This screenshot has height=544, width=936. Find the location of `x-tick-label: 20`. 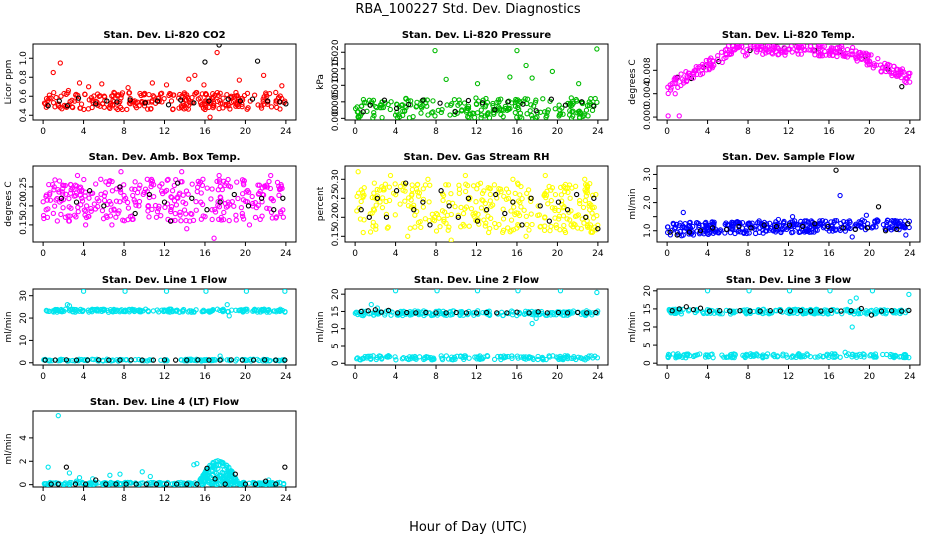

x-tick-label: 20 is located at coordinates (558, 377).